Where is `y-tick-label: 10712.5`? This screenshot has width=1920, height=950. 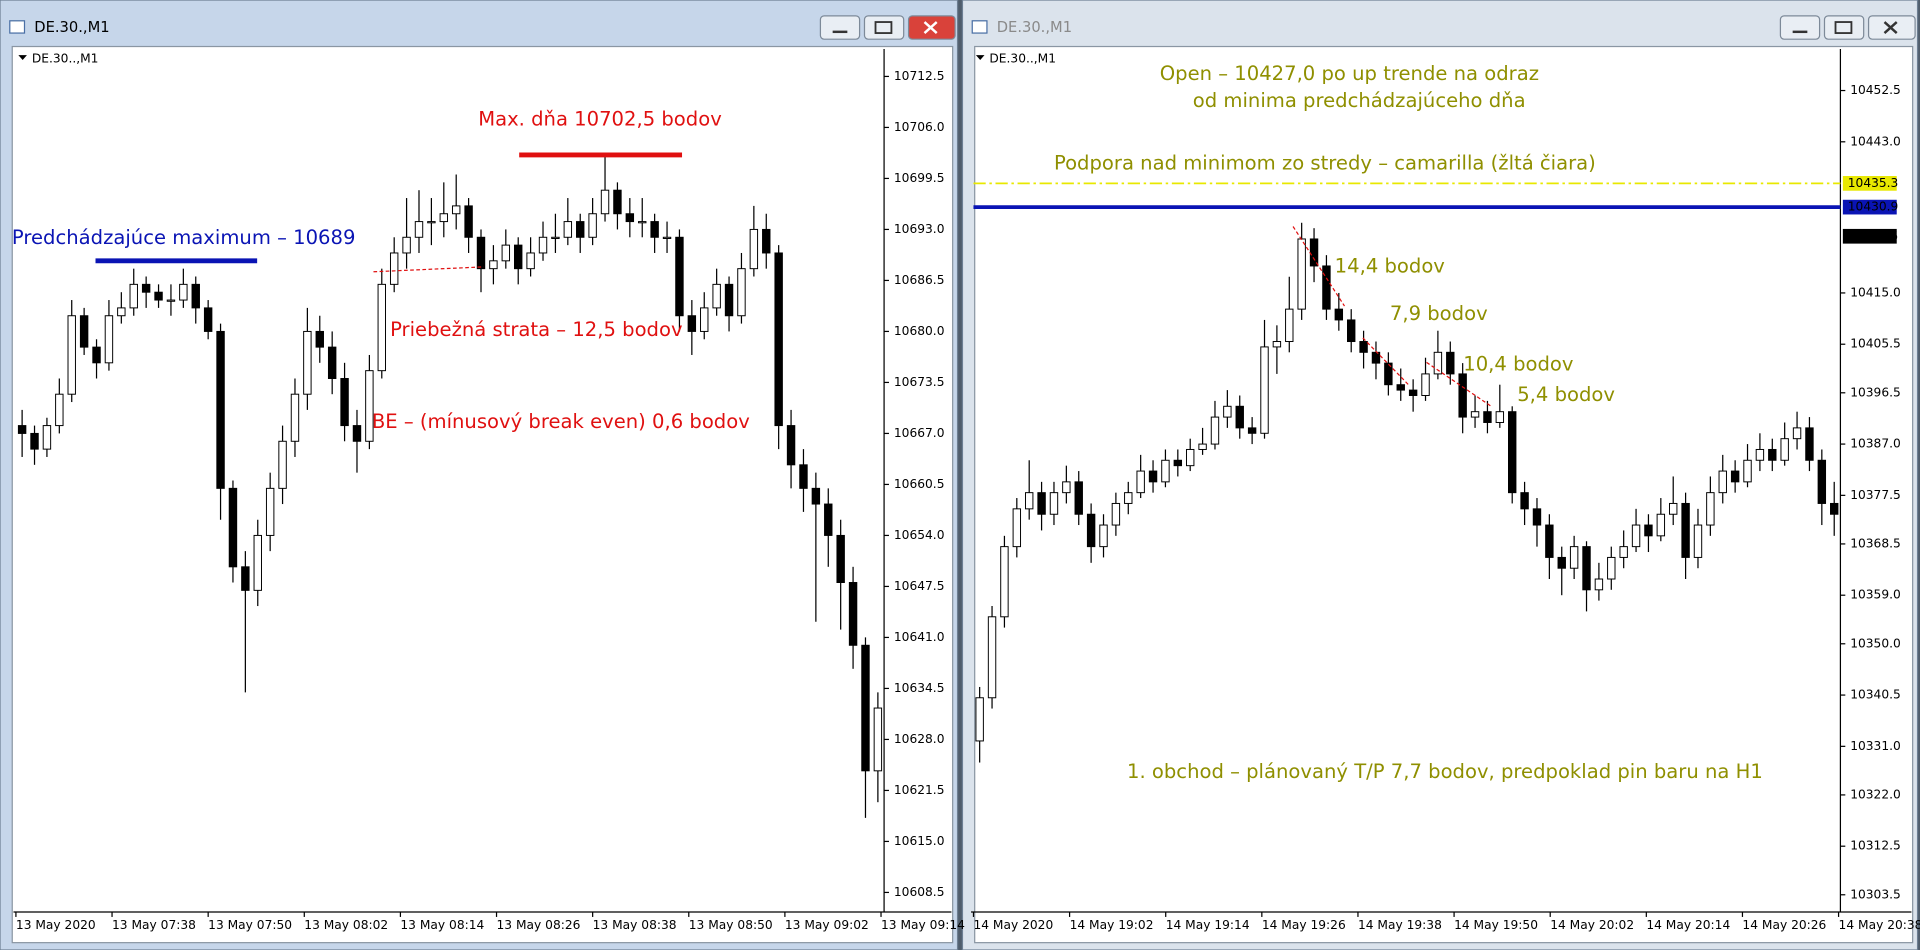 y-tick-label: 10712.5 is located at coordinates (919, 76).